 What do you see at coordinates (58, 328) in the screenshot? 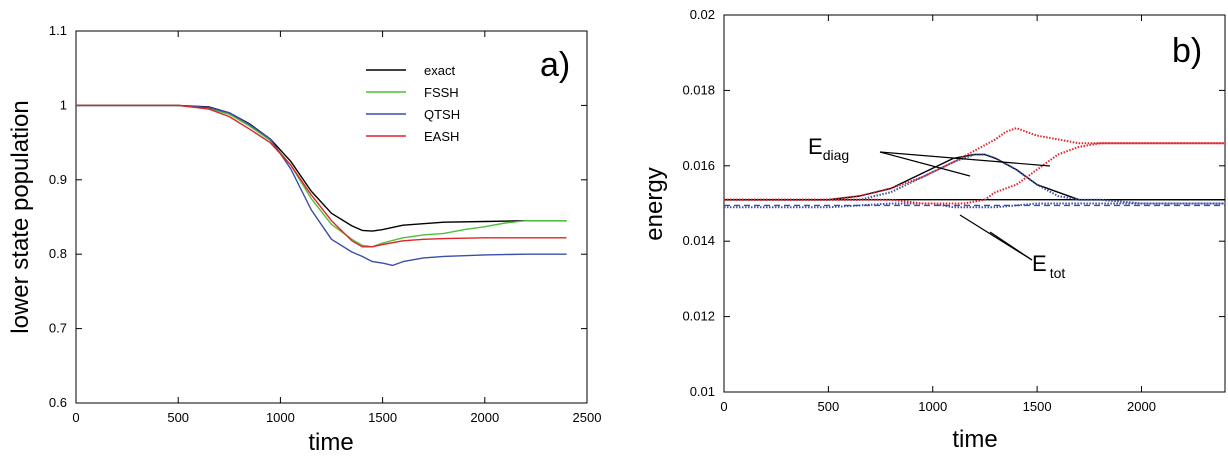
I see `y-tick-label: 0.7` at bounding box center [58, 328].